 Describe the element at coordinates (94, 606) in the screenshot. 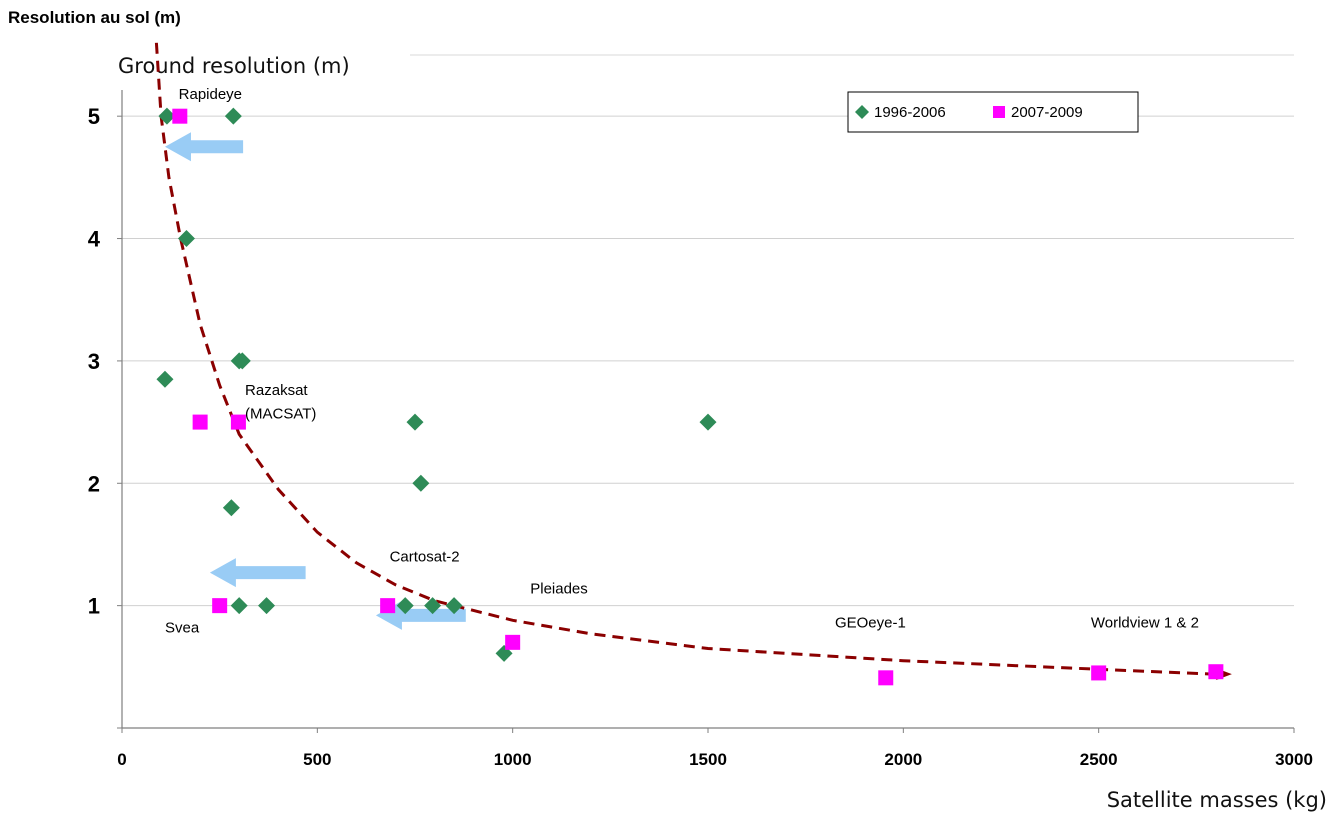

I see `y-tick-label-1: 1` at that location.